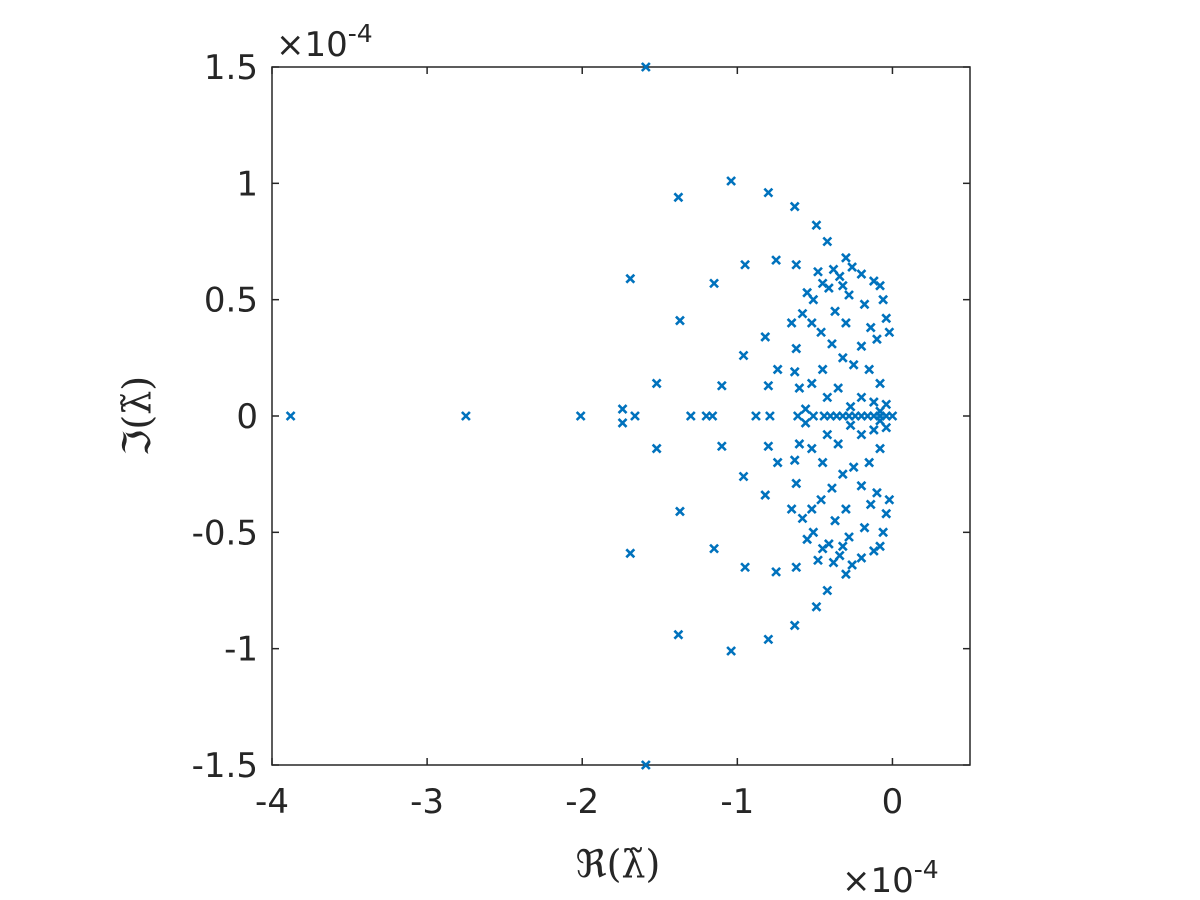 The image size is (1200, 900). I want to click on x-axis-multiplier: ×10⁻⁴, so click(890, 877).